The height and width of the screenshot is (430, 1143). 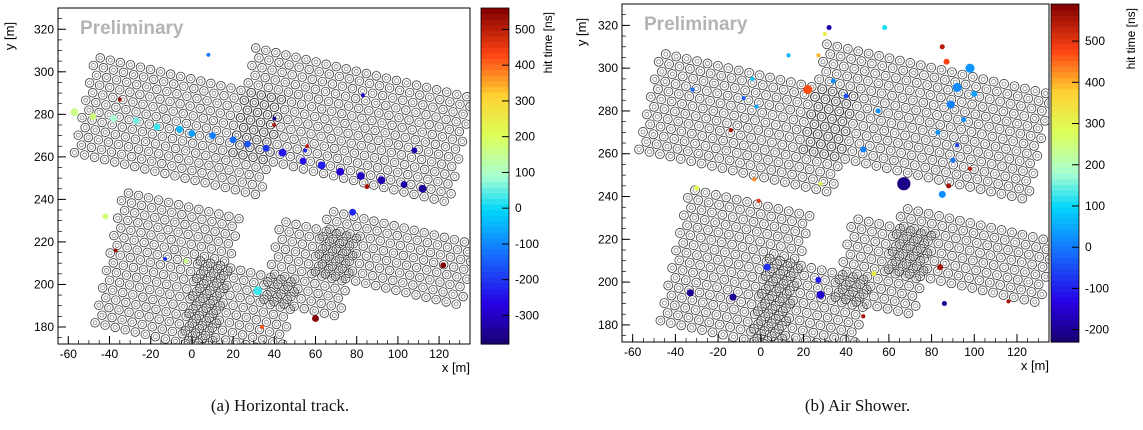 What do you see at coordinates (233, 354) in the screenshot?
I see `x-tick-label: 20` at bounding box center [233, 354].